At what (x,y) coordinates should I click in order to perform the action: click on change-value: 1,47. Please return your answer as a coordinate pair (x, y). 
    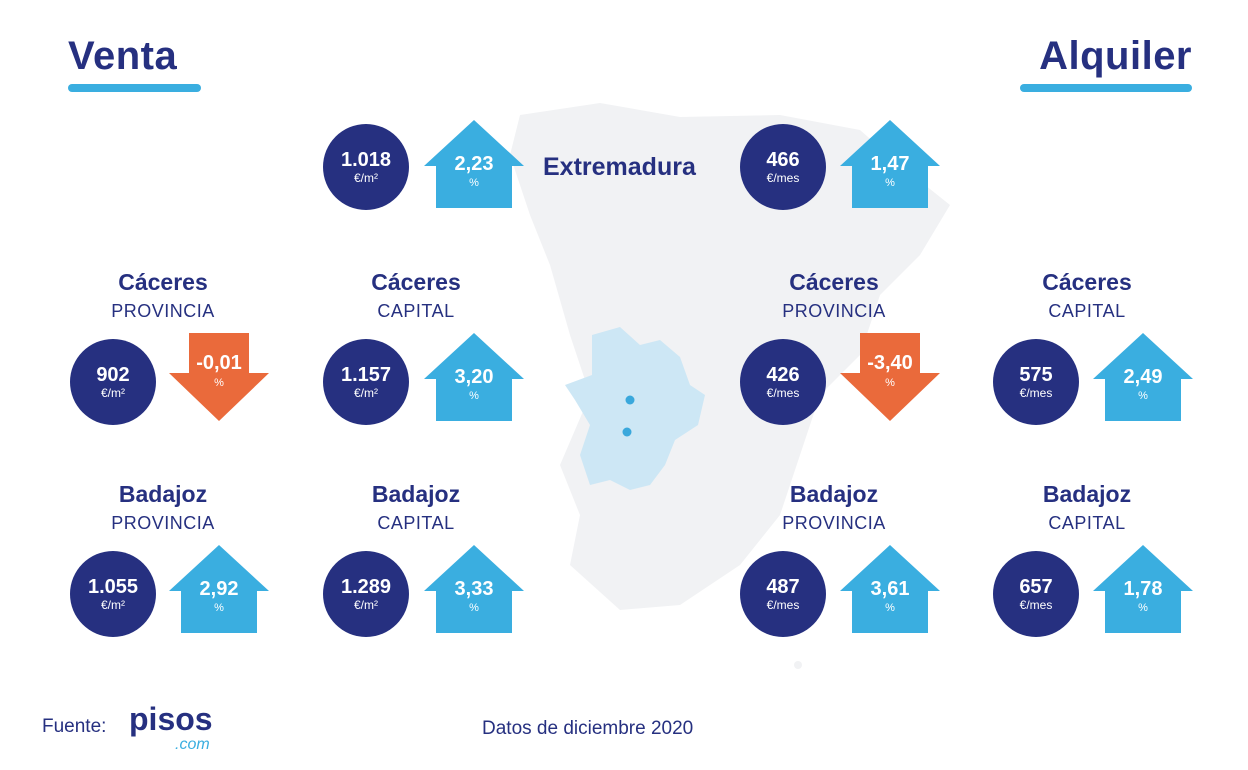
    Looking at the image, I should click on (890, 164).